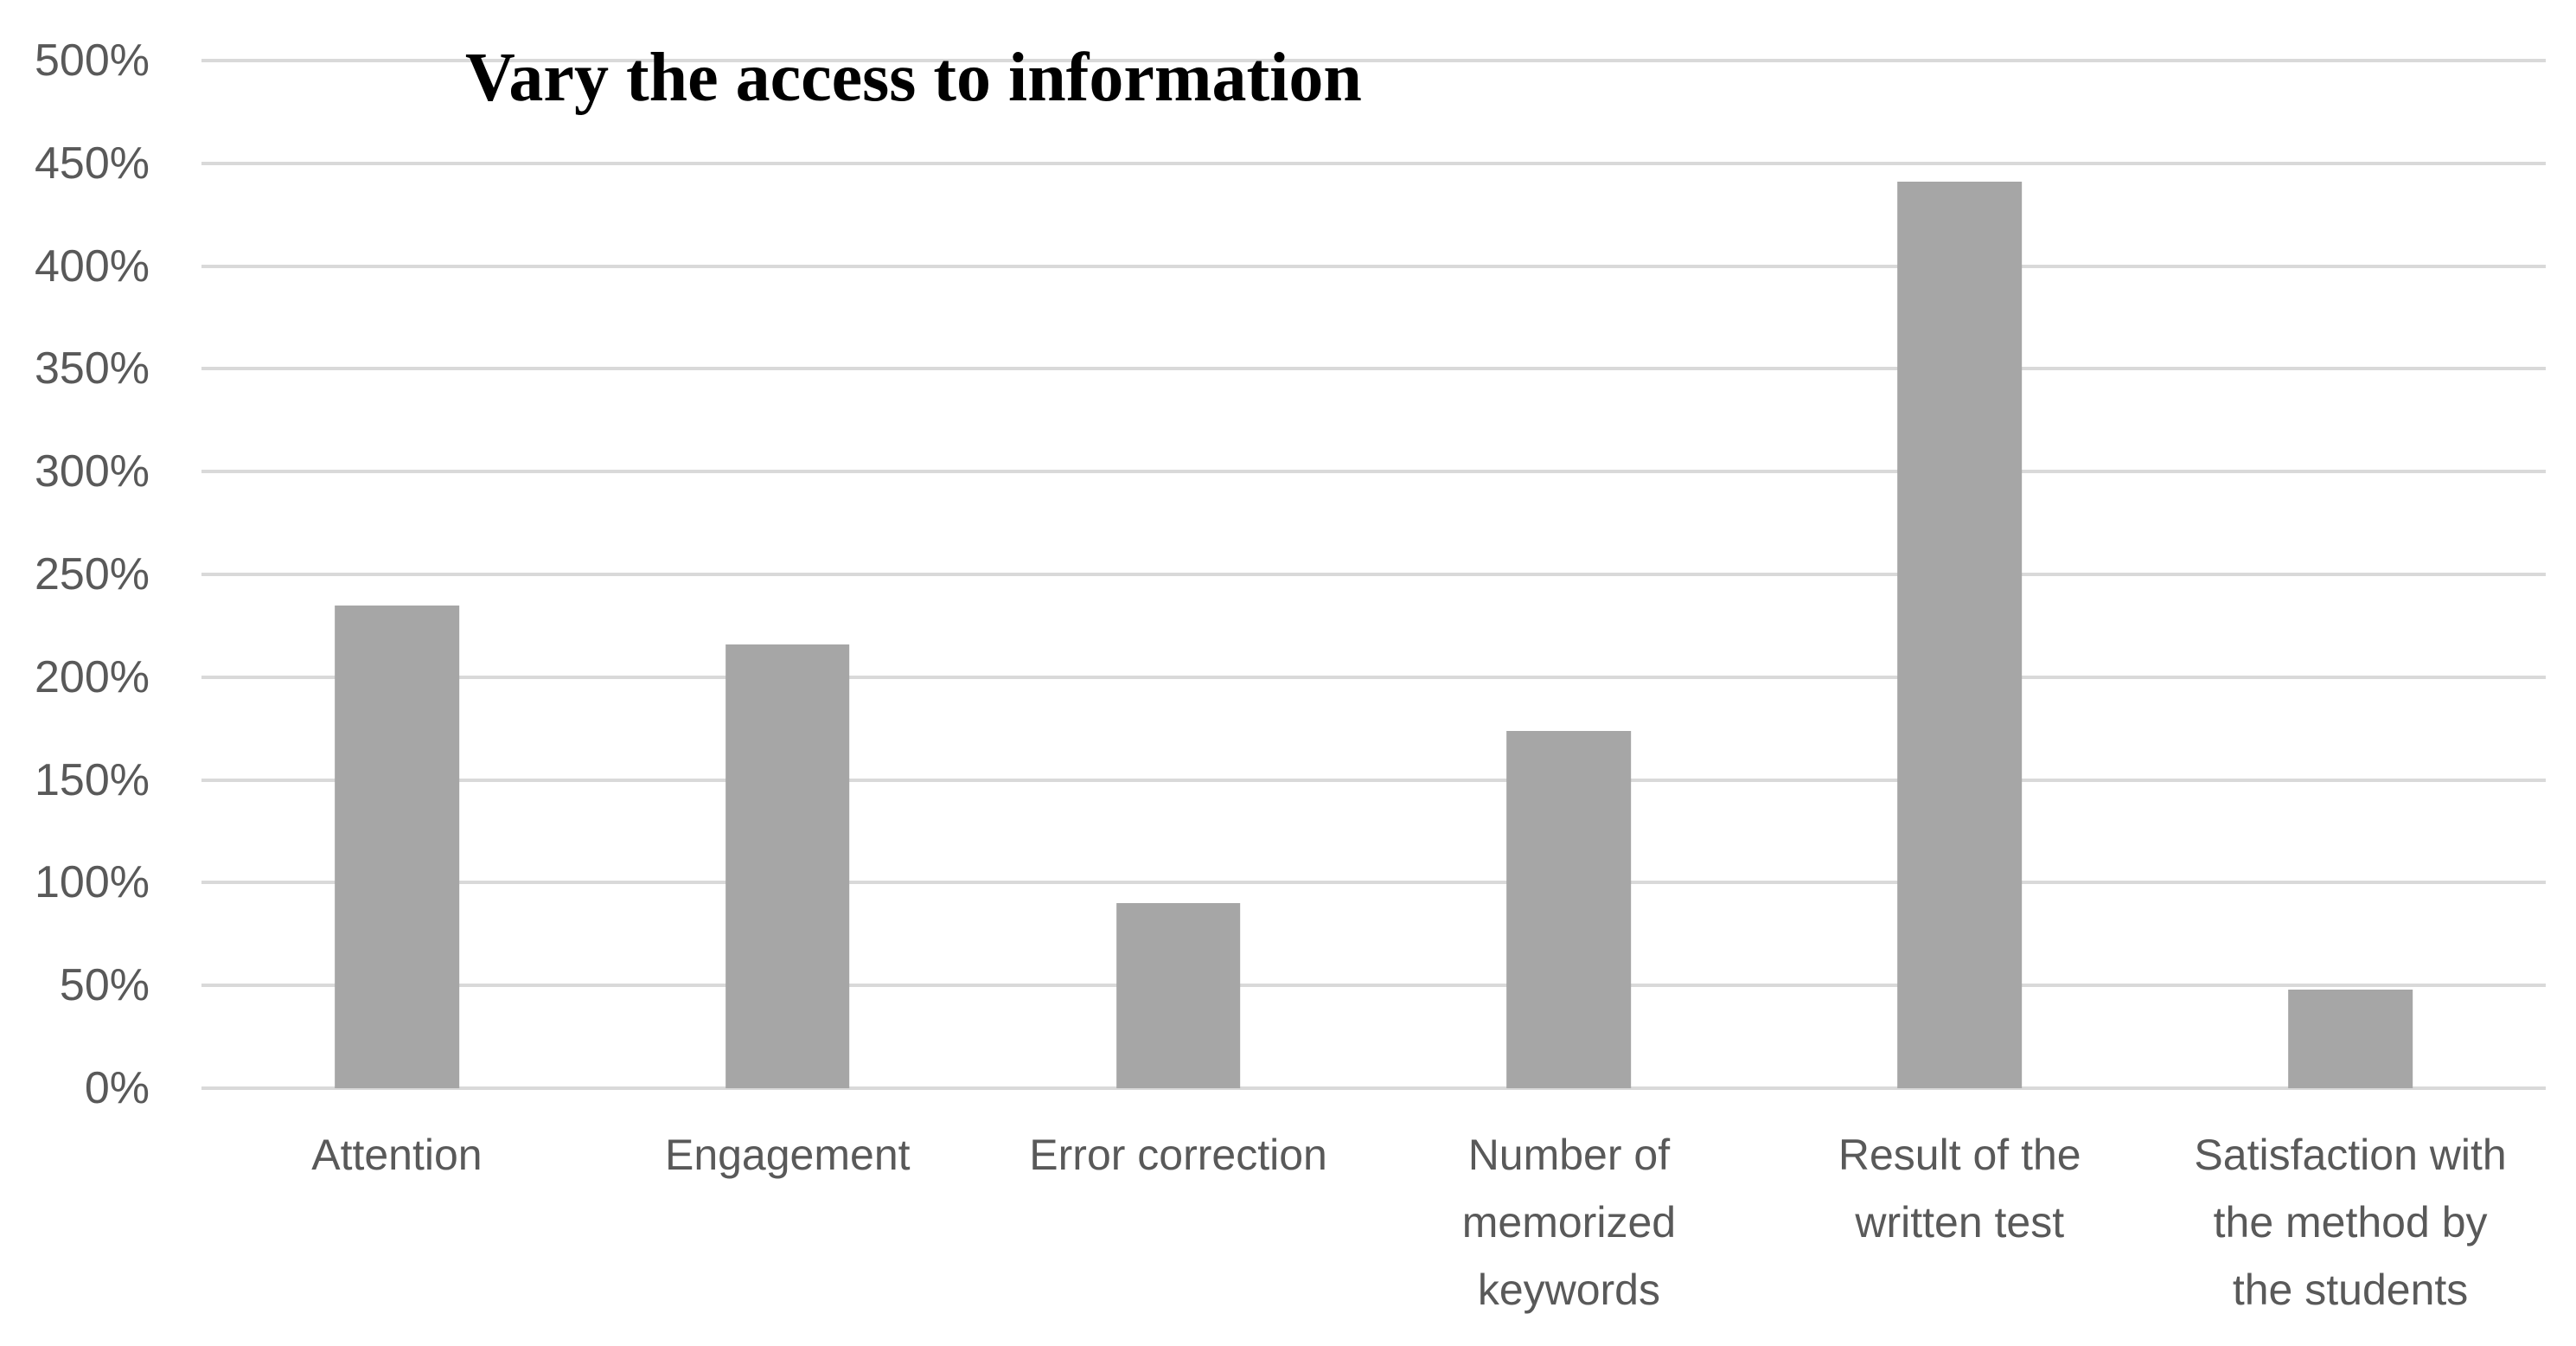 This screenshot has width=2576, height=1346. What do you see at coordinates (92, 676) in the screenshot?
I see `y-axis-tick-label: 200%` at bounding box center [92, 676].